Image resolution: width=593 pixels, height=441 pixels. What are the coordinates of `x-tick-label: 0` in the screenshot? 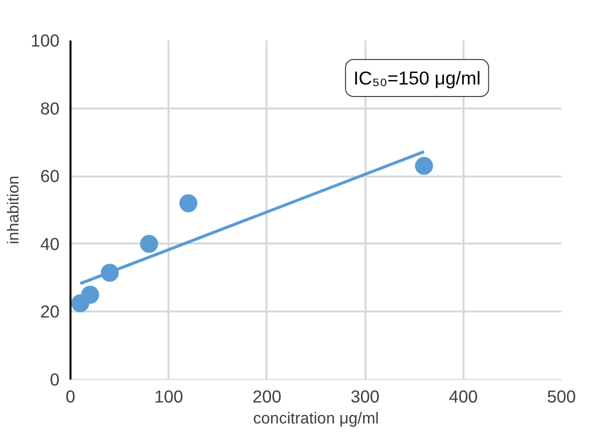 It's located at (71, 396).